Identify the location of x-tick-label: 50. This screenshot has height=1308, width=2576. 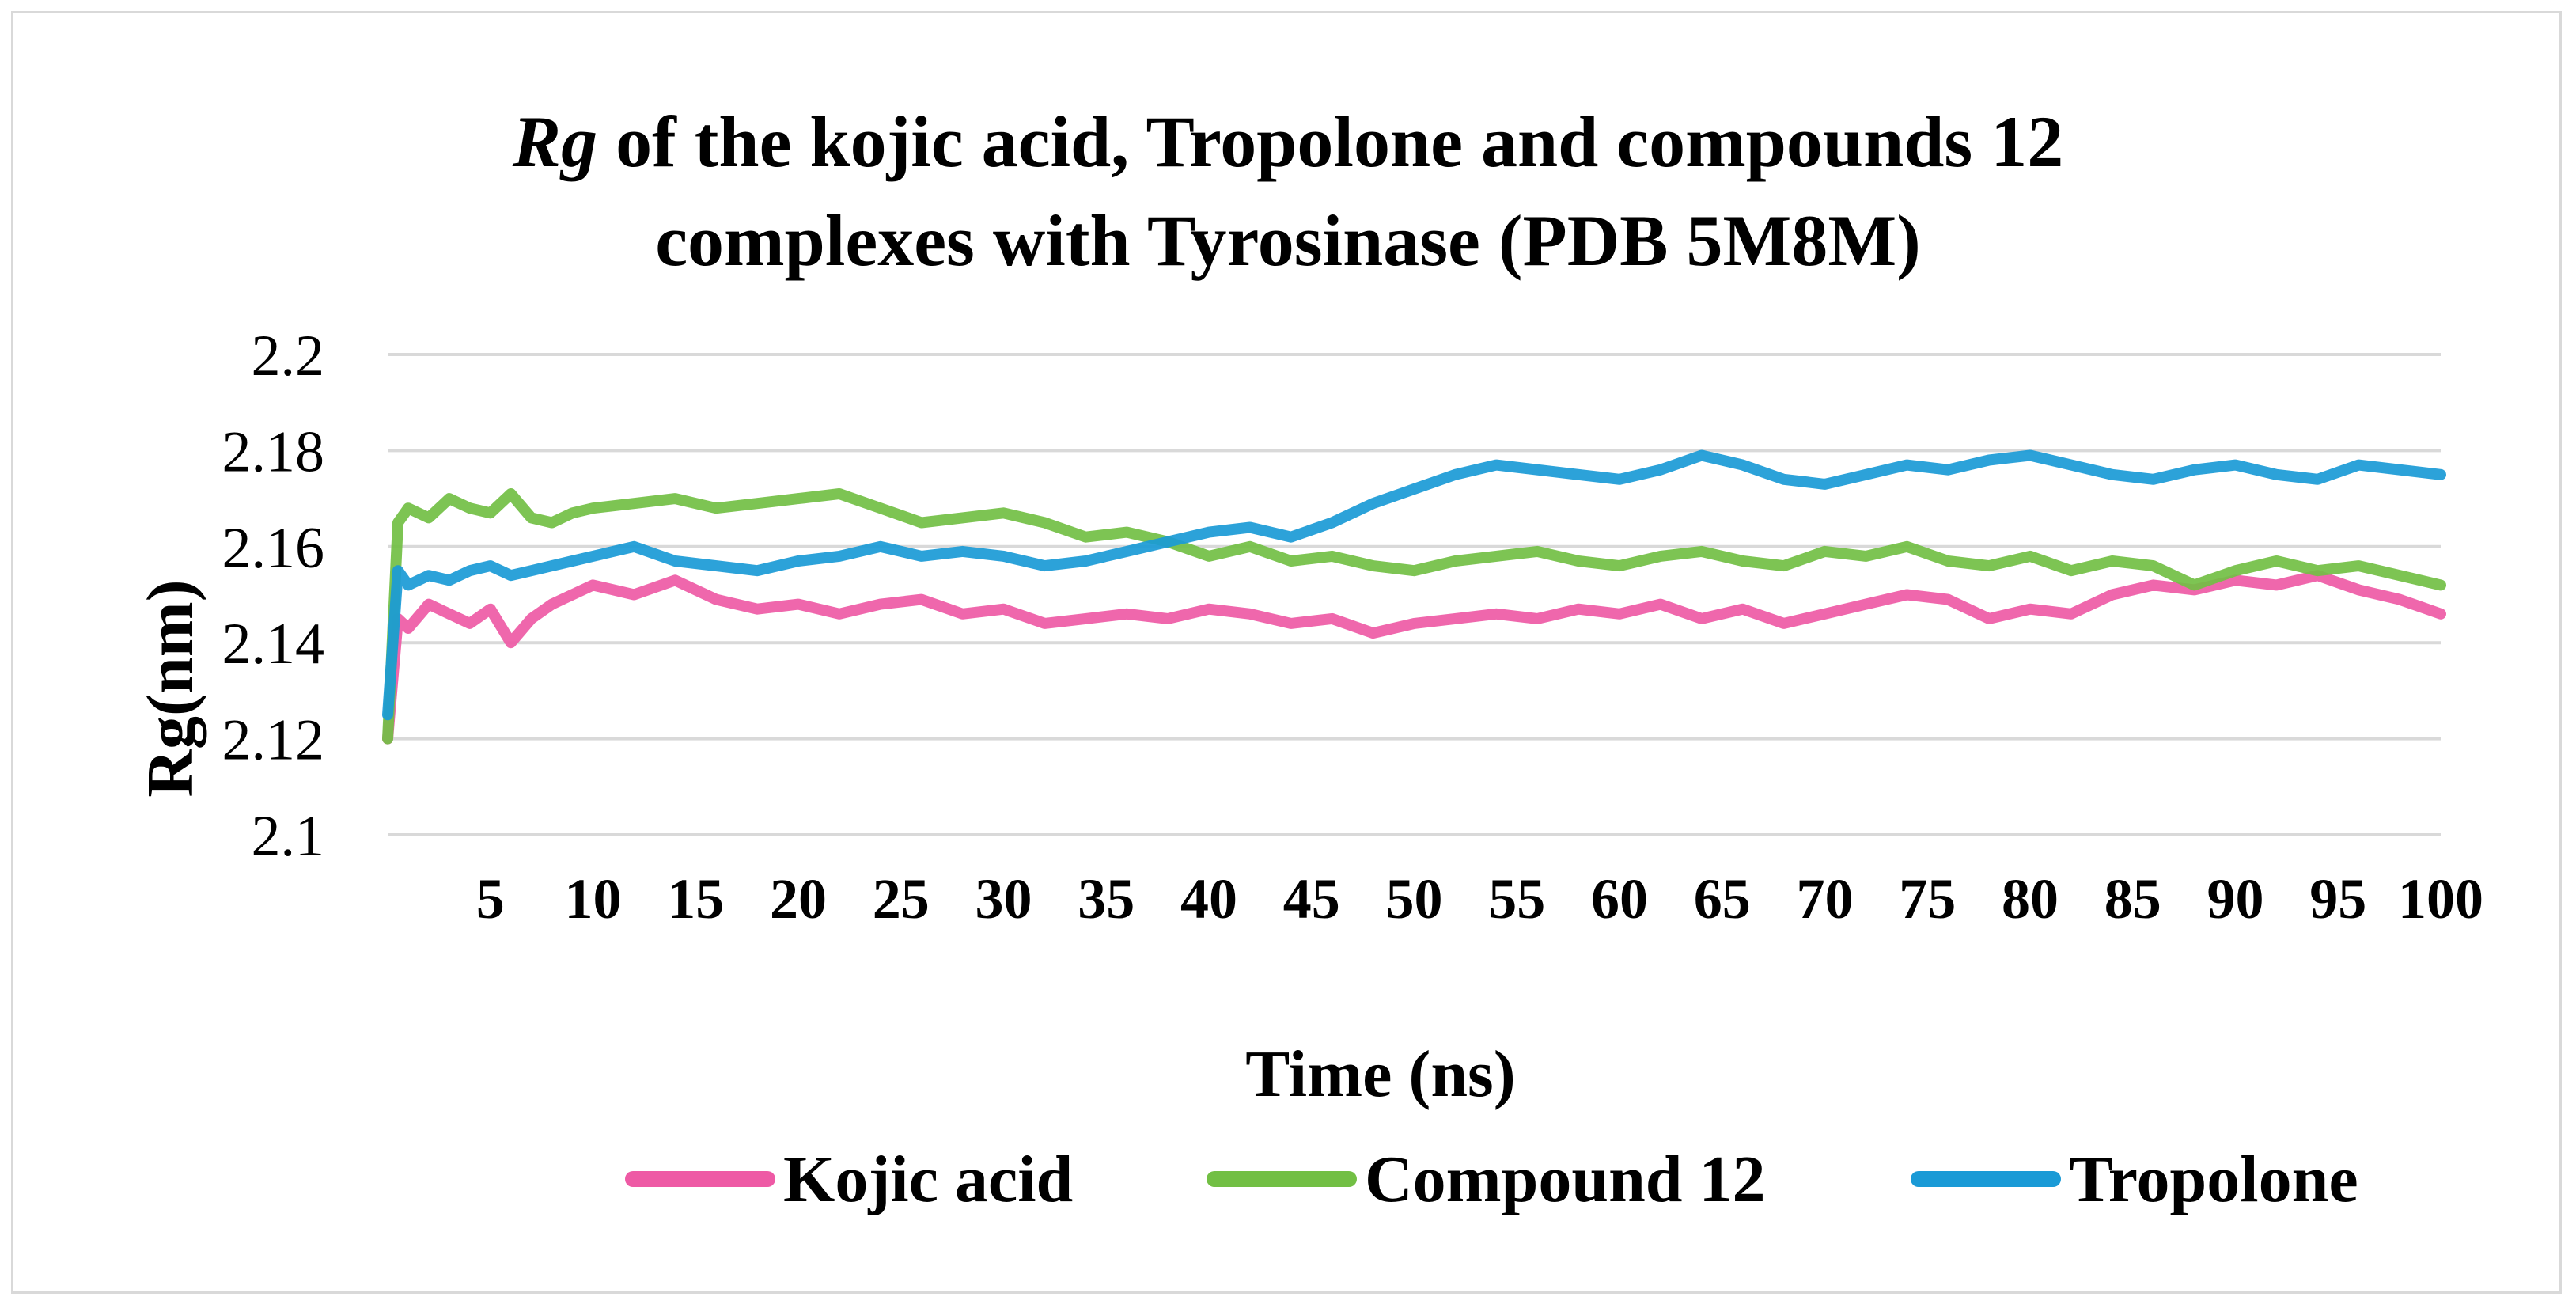
(1414, 899).